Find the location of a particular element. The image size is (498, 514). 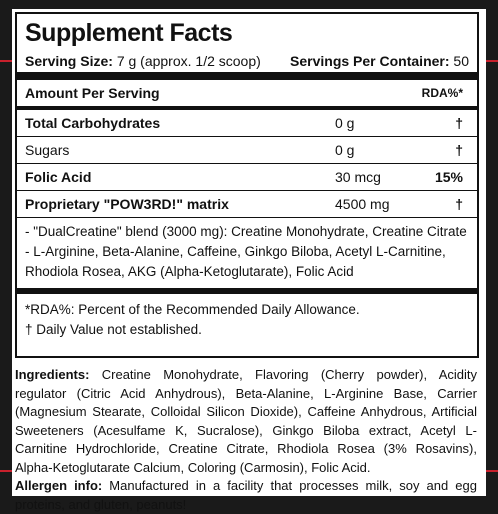

servings-per-container: Servings Per Container: 50 is located at coordinates (379, 61).